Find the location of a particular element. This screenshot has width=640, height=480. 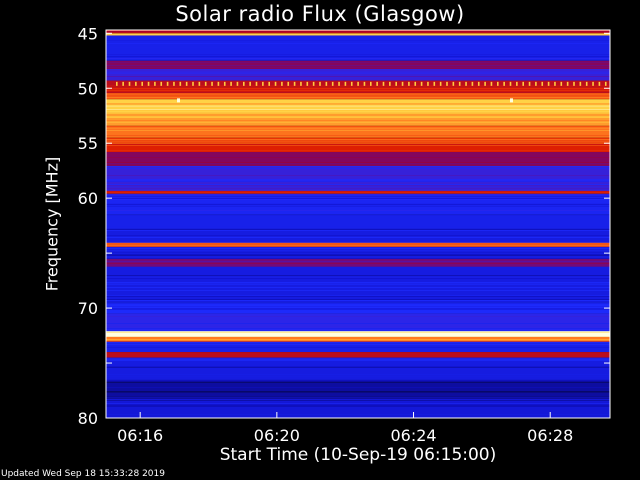

interference-spikes is located at coordinates (361, 92).